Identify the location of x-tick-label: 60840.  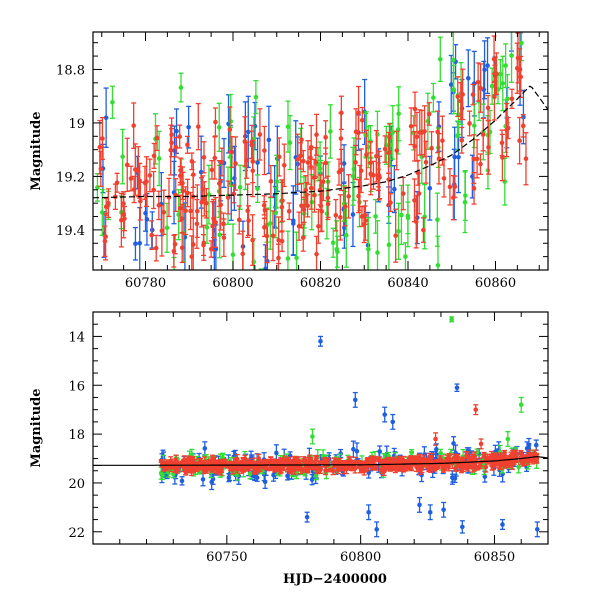
(407, 283).